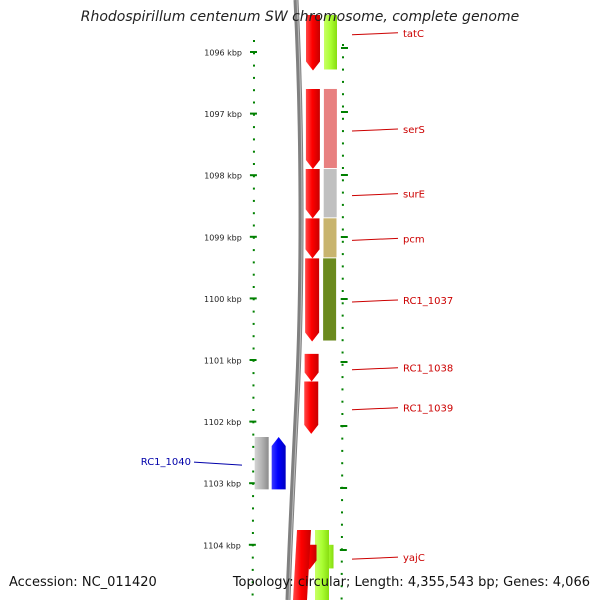 The image size is (600, 600). I want to click on gene-label-serS: serS, so click(414, 130).